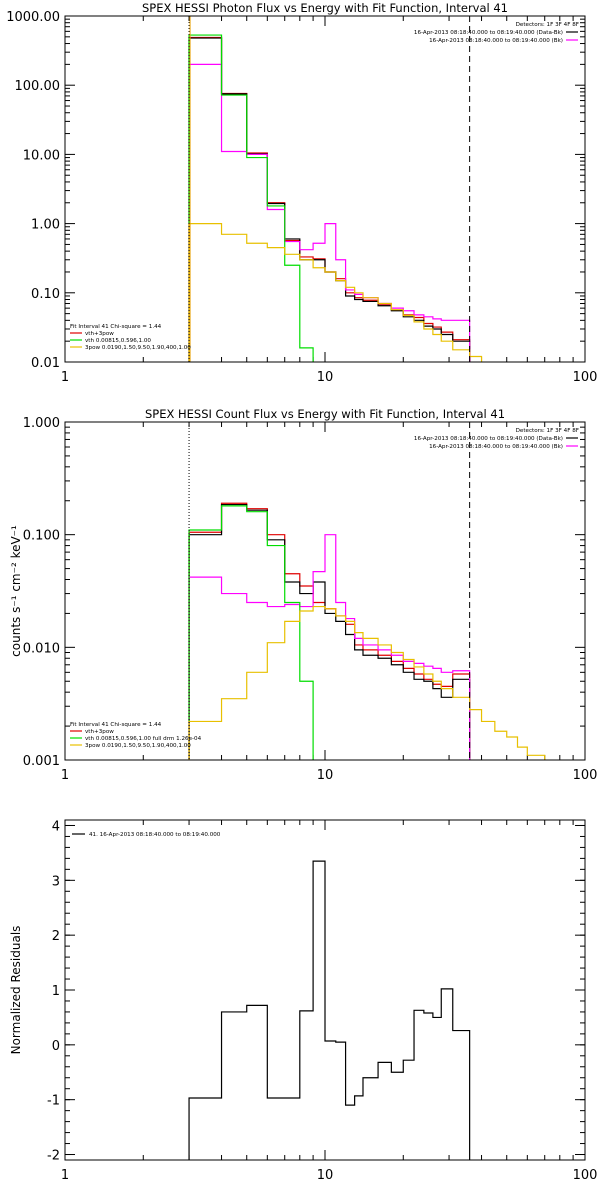  Describe the element at coordinates (45, 225) in the screenshot. I see `y-tick-label: 1.00` at that location.